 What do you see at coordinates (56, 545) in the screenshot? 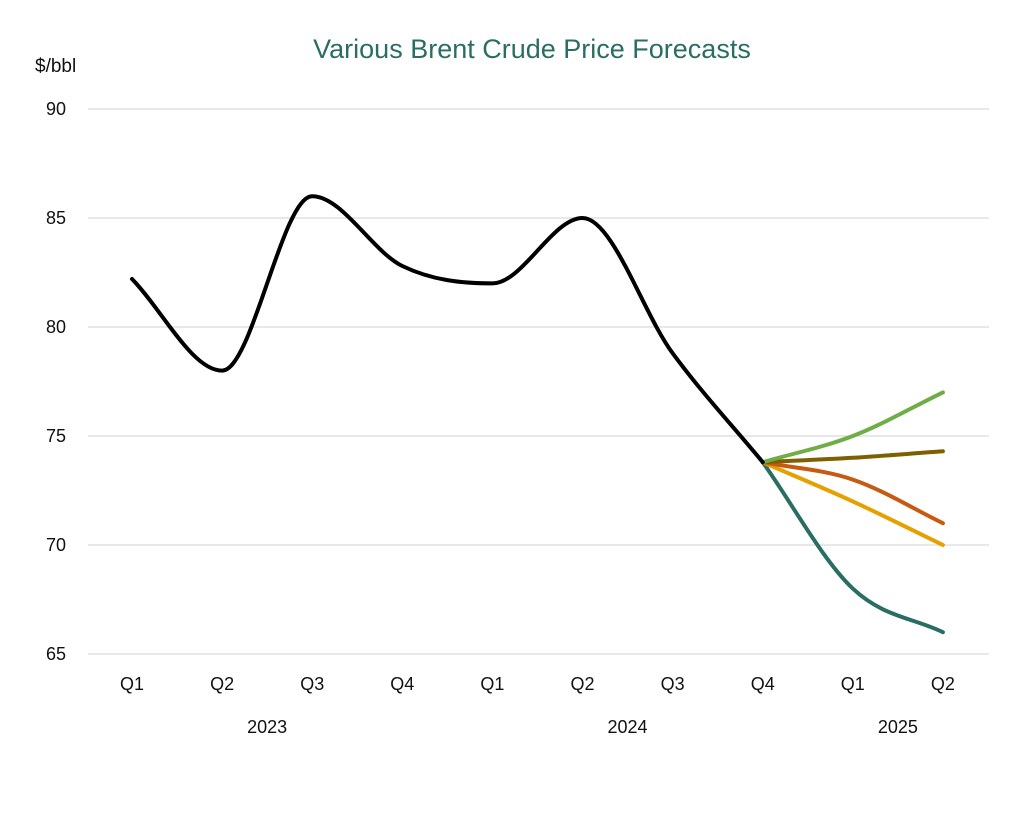
I see `y-tick-label: 70` at bounding box center [56, 545].